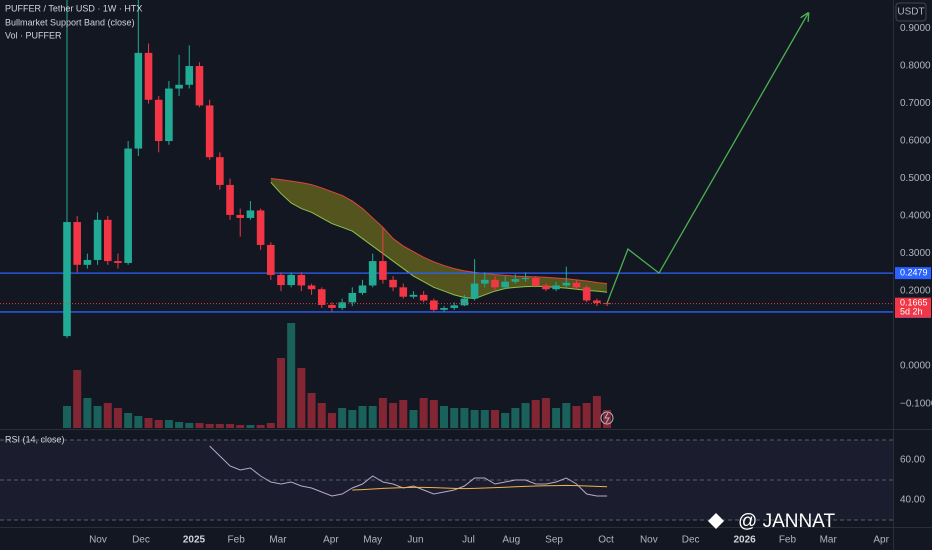  I want to click on level-label-box, so click(913, 273).